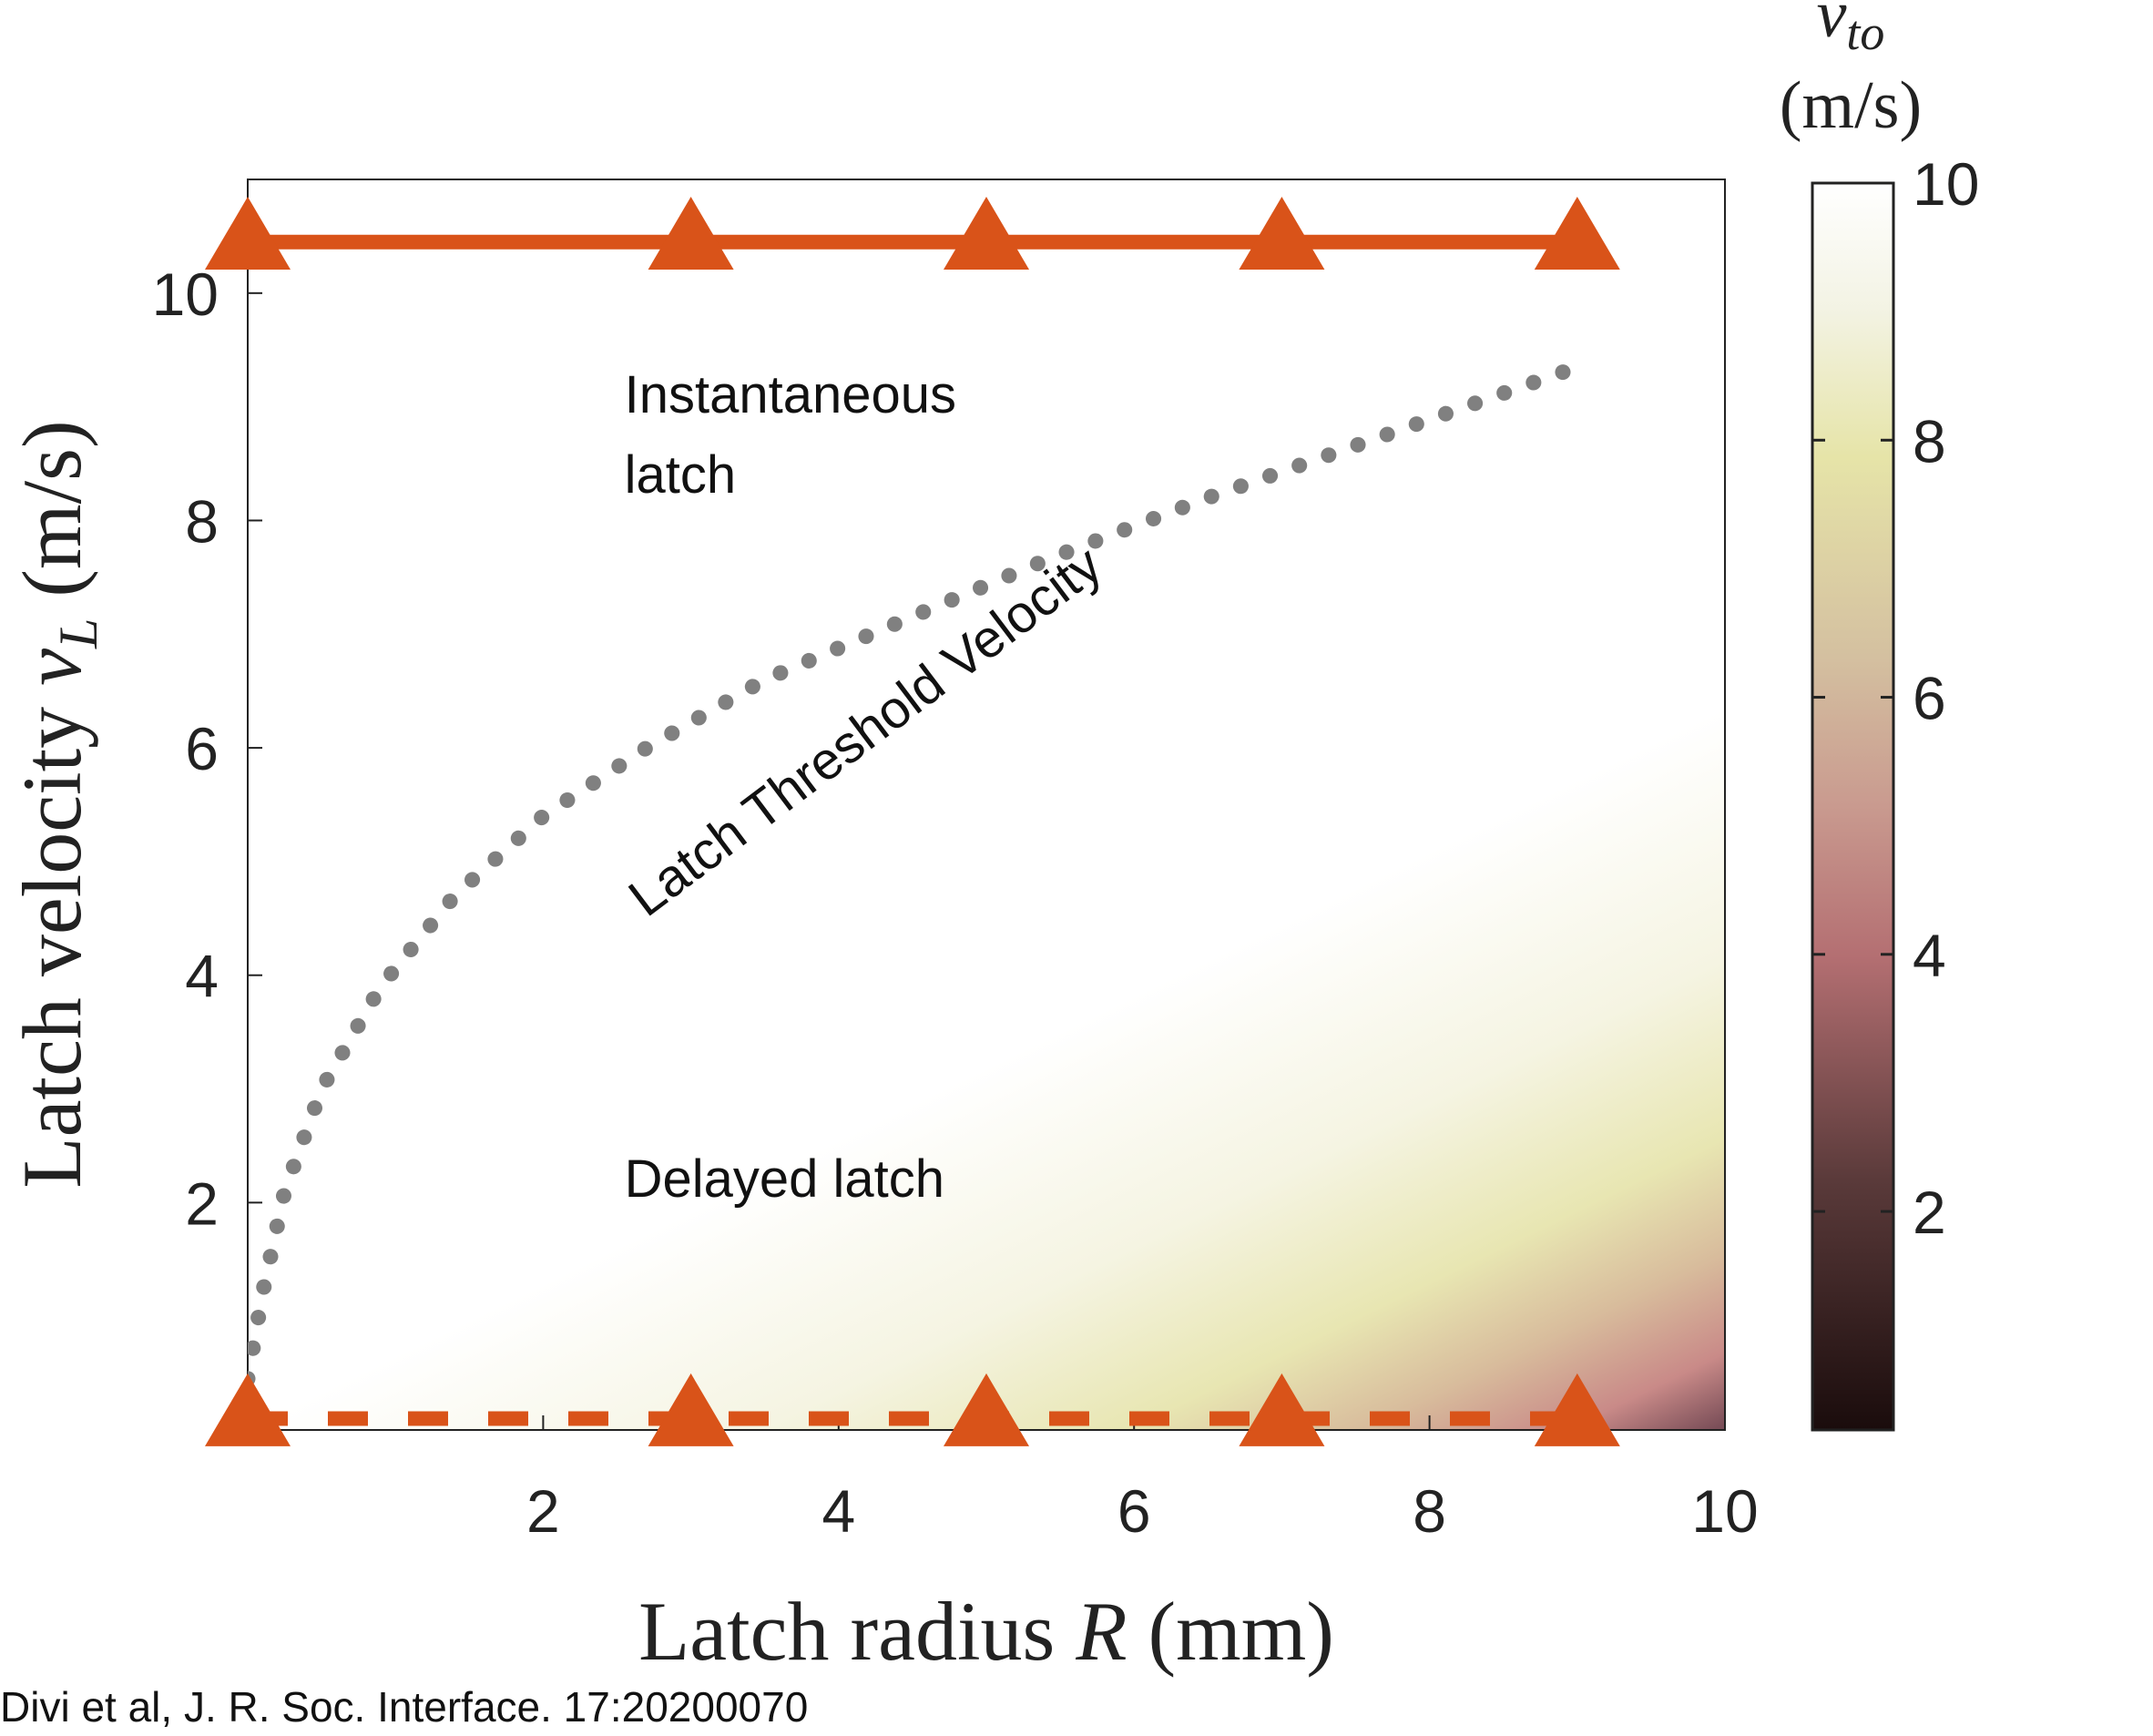 Image resolution: width=2153 pixels, height=1736 pixels. I want to click on x-axis-ticks: 2 4 6 8 10, so click(1142, 1480).